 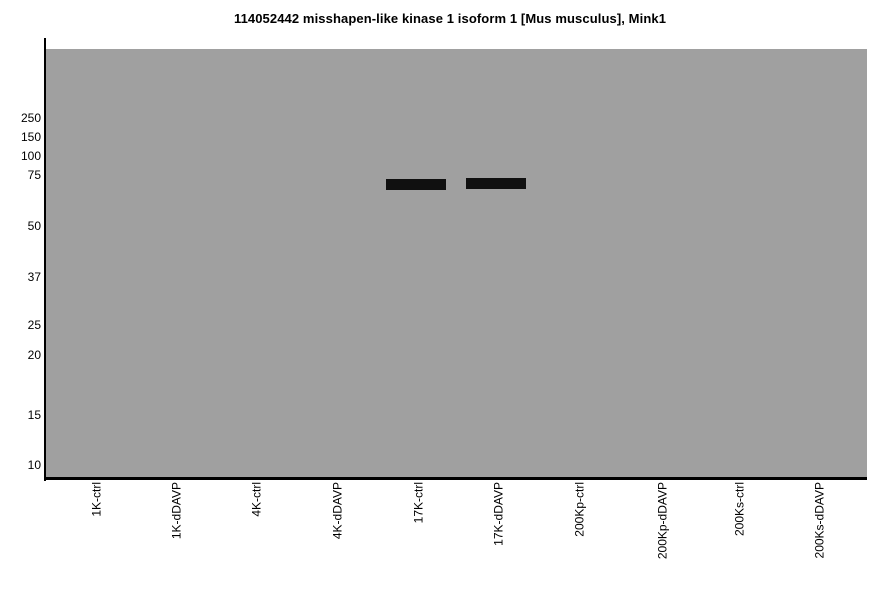 I want to click on mw-marker-label: 20, so click(x=34, y=355).